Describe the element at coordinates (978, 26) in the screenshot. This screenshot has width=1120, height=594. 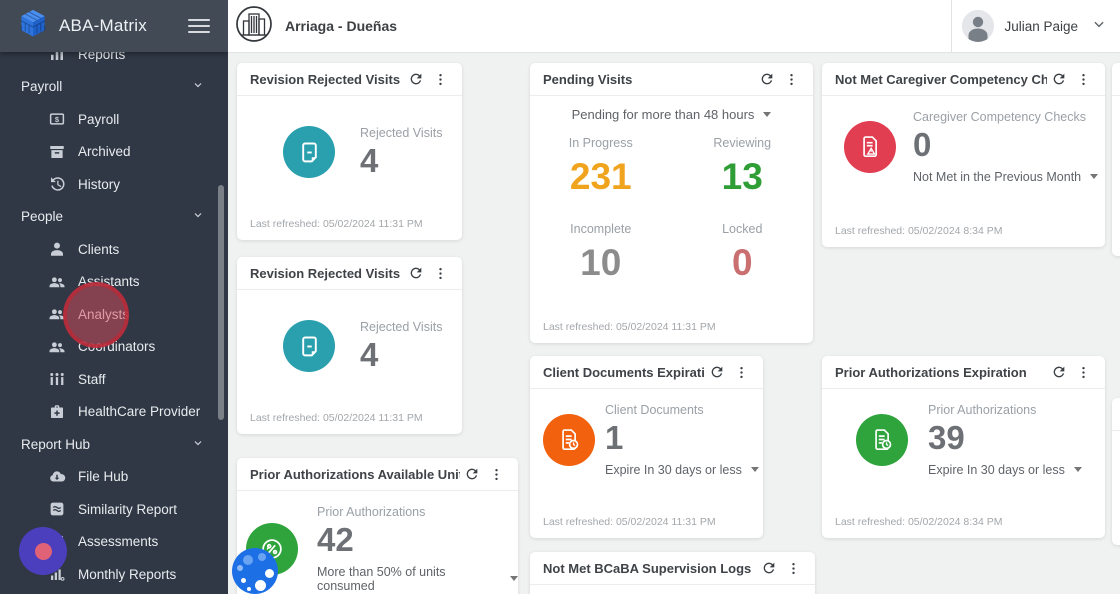
I see `avatar` at that location.